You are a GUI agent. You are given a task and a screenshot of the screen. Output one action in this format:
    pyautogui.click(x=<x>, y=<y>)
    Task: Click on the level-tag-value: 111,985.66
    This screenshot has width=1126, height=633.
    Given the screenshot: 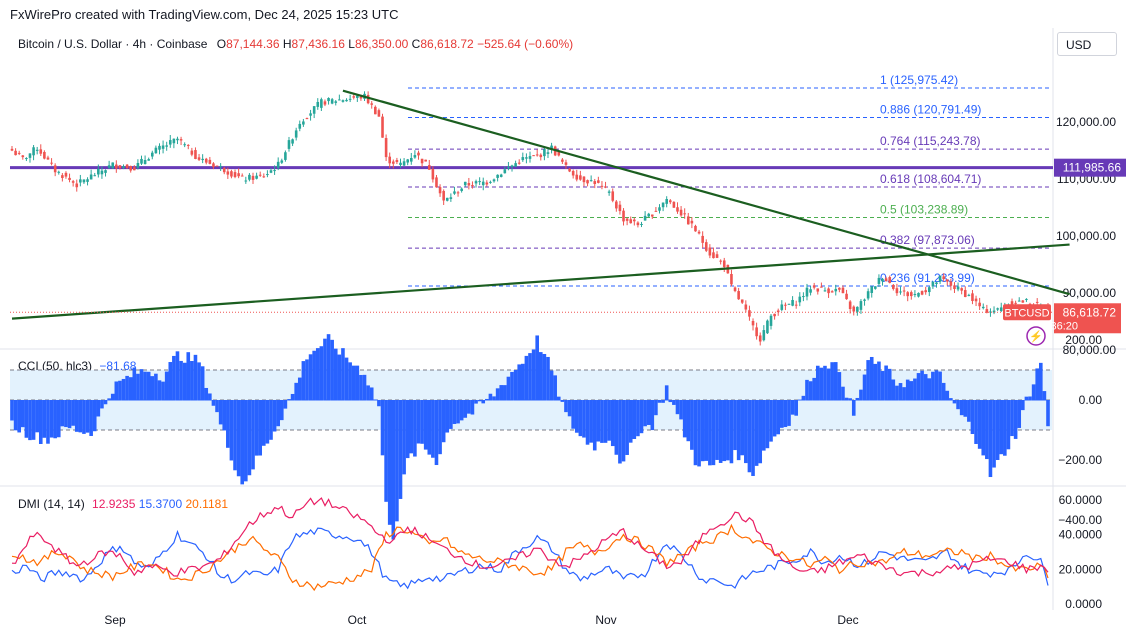 What is the action you would take?
    pyautogui.click(x=1092, y=168)
    